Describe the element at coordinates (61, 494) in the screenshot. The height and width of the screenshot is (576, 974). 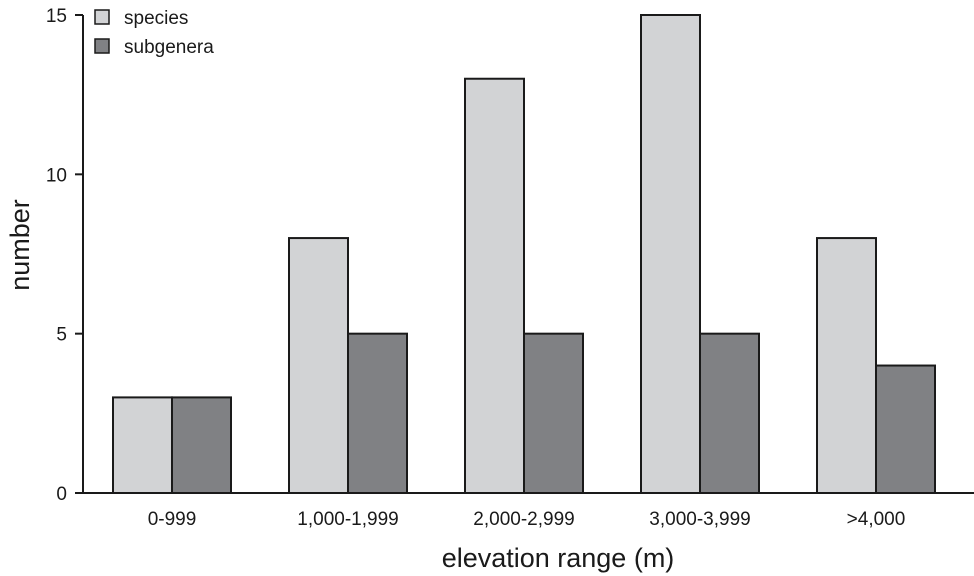
I see `y-tick-label: 0` at that location.